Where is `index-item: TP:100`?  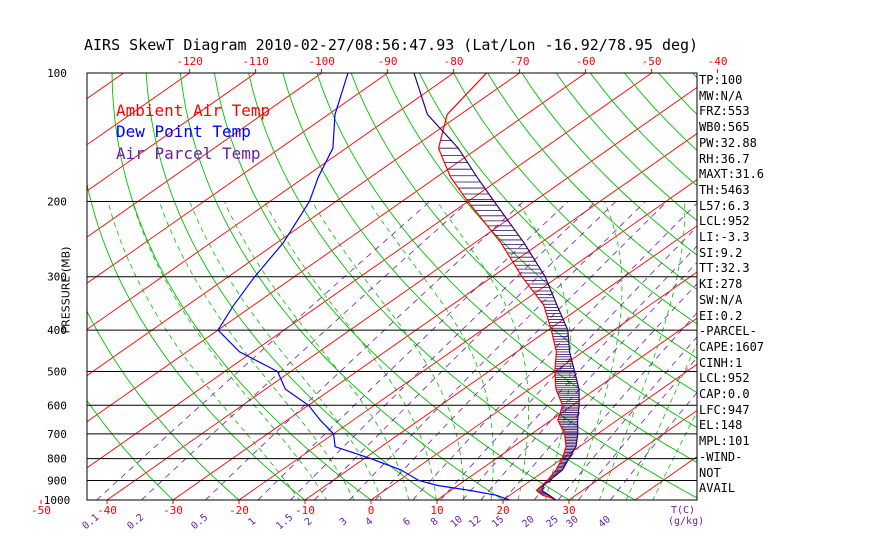
index-item: TP:100 is located at coordinates (721, 80).